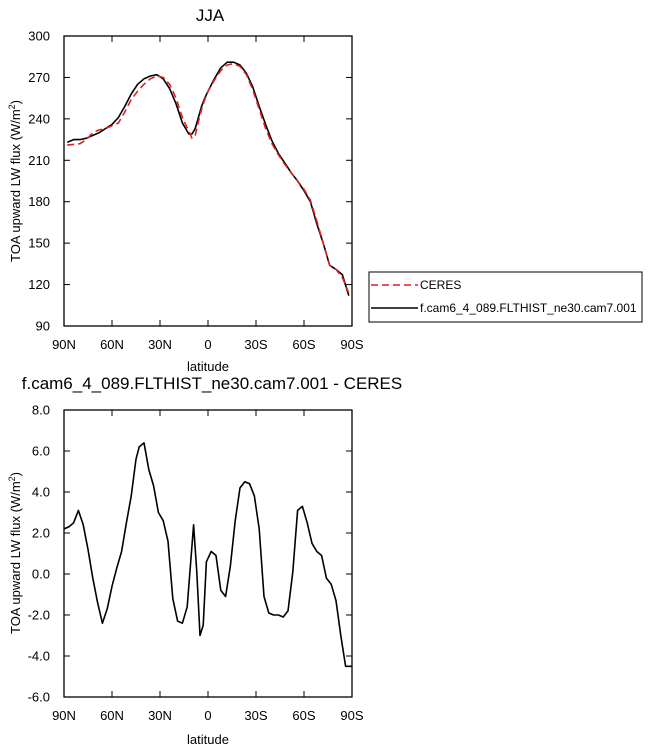  Describe the element at coordinates (41, 451) in the screenshot. I see `bottom-y-tick-label: 6.0` at that location.